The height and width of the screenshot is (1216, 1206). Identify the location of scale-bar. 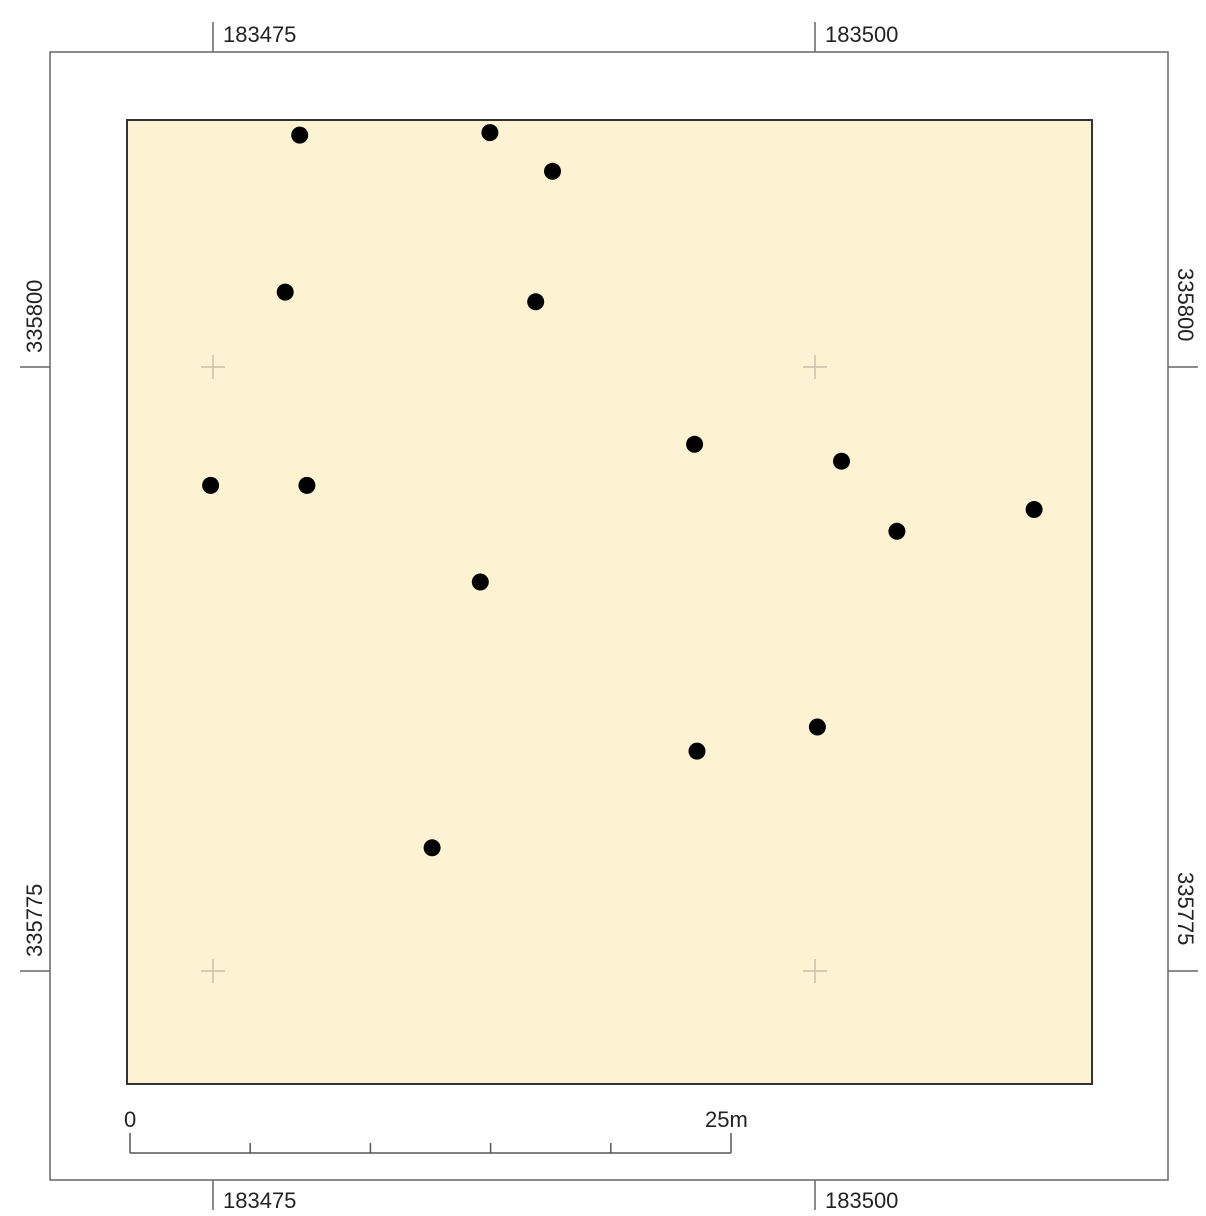
(430, 1143).